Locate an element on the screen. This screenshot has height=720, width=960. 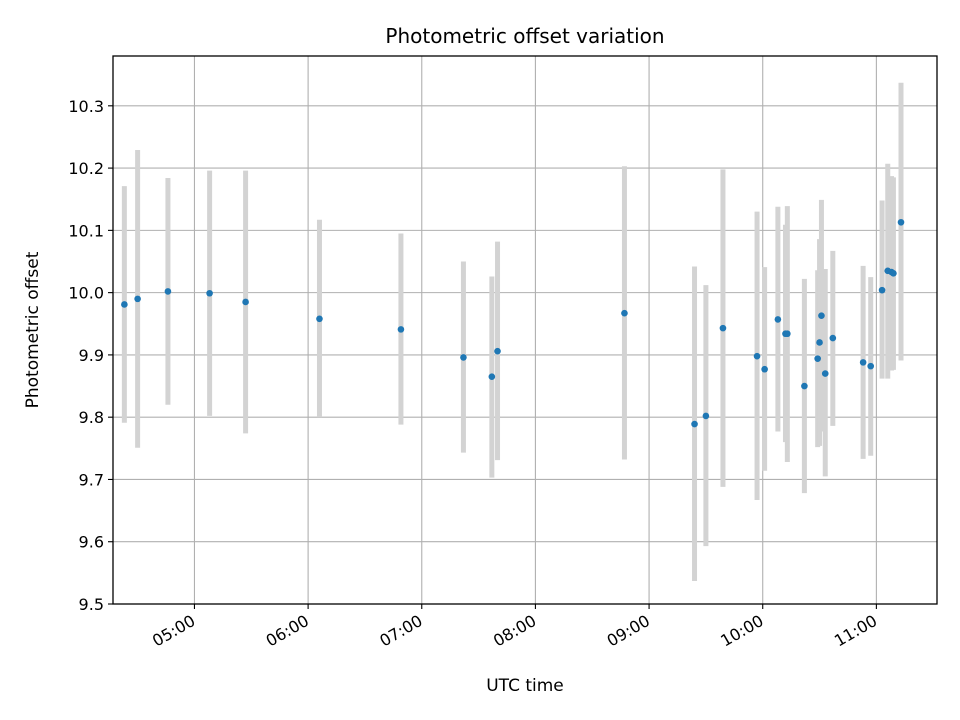
chart-title: Photometric offset variation is located at coordinates (524, 36).